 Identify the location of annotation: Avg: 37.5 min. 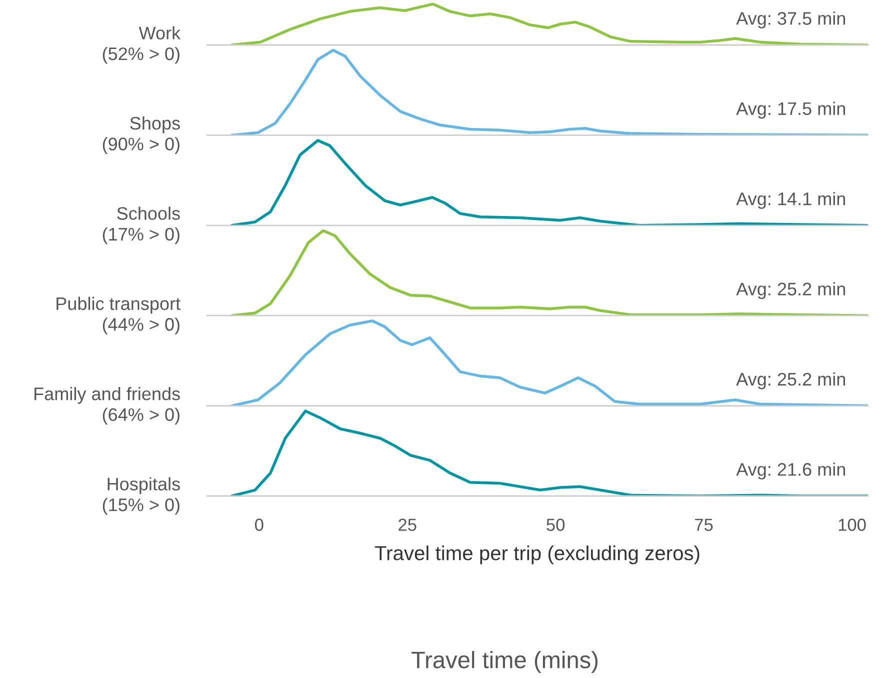
(791, 20).